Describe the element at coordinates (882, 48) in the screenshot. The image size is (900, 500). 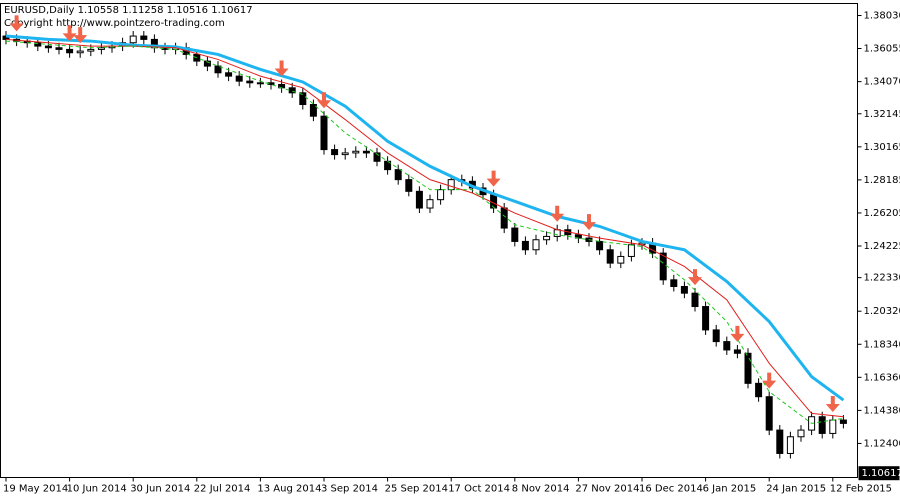
I see `y-tick-label: 1.36055` at that location.